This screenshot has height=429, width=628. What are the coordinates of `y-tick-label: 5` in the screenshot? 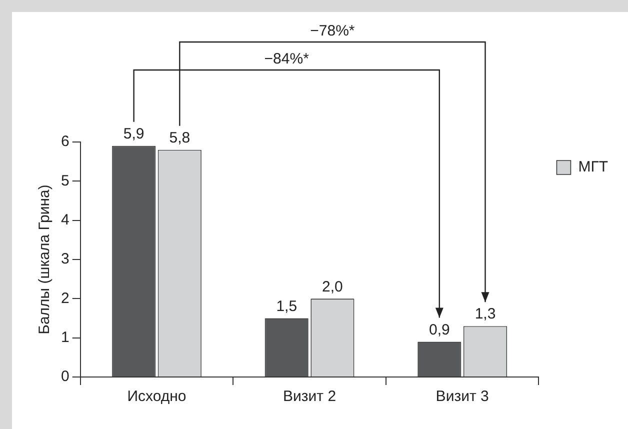 It's located at (65, 181).